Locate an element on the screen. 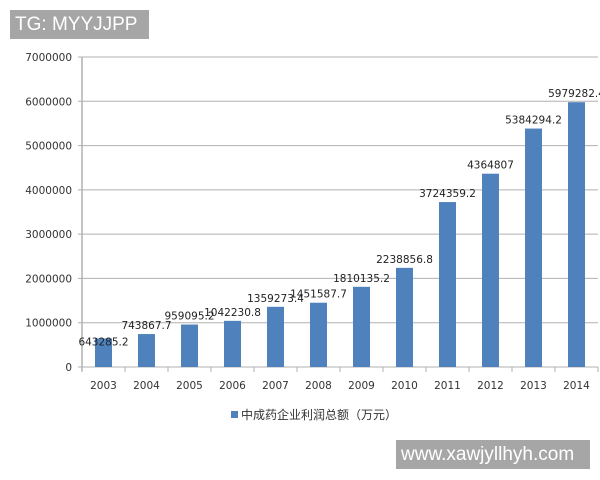 The height and width of the screenshot is (480, 600). y-tick-label: 0 is located at coordinates (68, 368).